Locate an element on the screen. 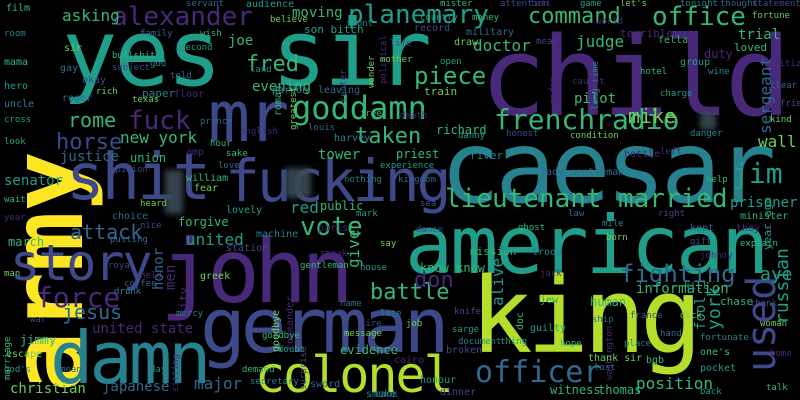 Image resolution: width=800 pixels, height=400 pixels. word-small: wine is located at coordinates (719, 72).